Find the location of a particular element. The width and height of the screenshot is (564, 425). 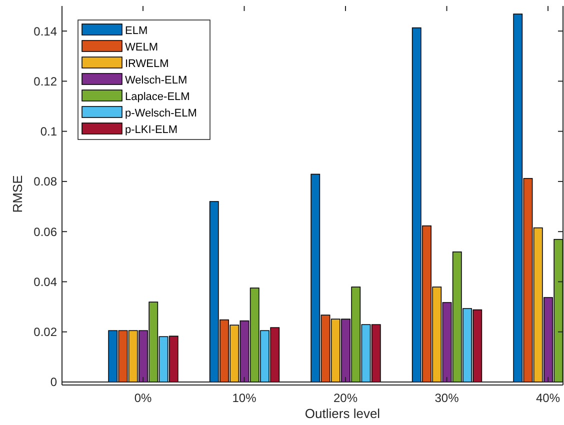

y-tick-label: 0.12 is located at coordinates (46, 81).